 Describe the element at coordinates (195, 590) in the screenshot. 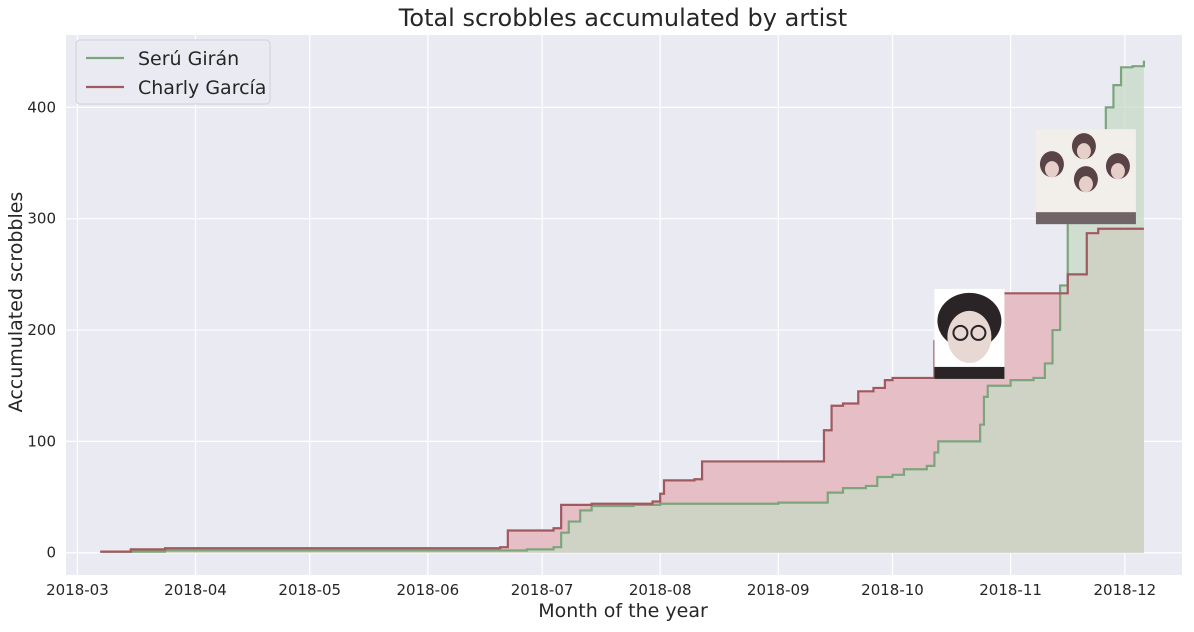

I see `x-tick-label: 2018-04` at that location.